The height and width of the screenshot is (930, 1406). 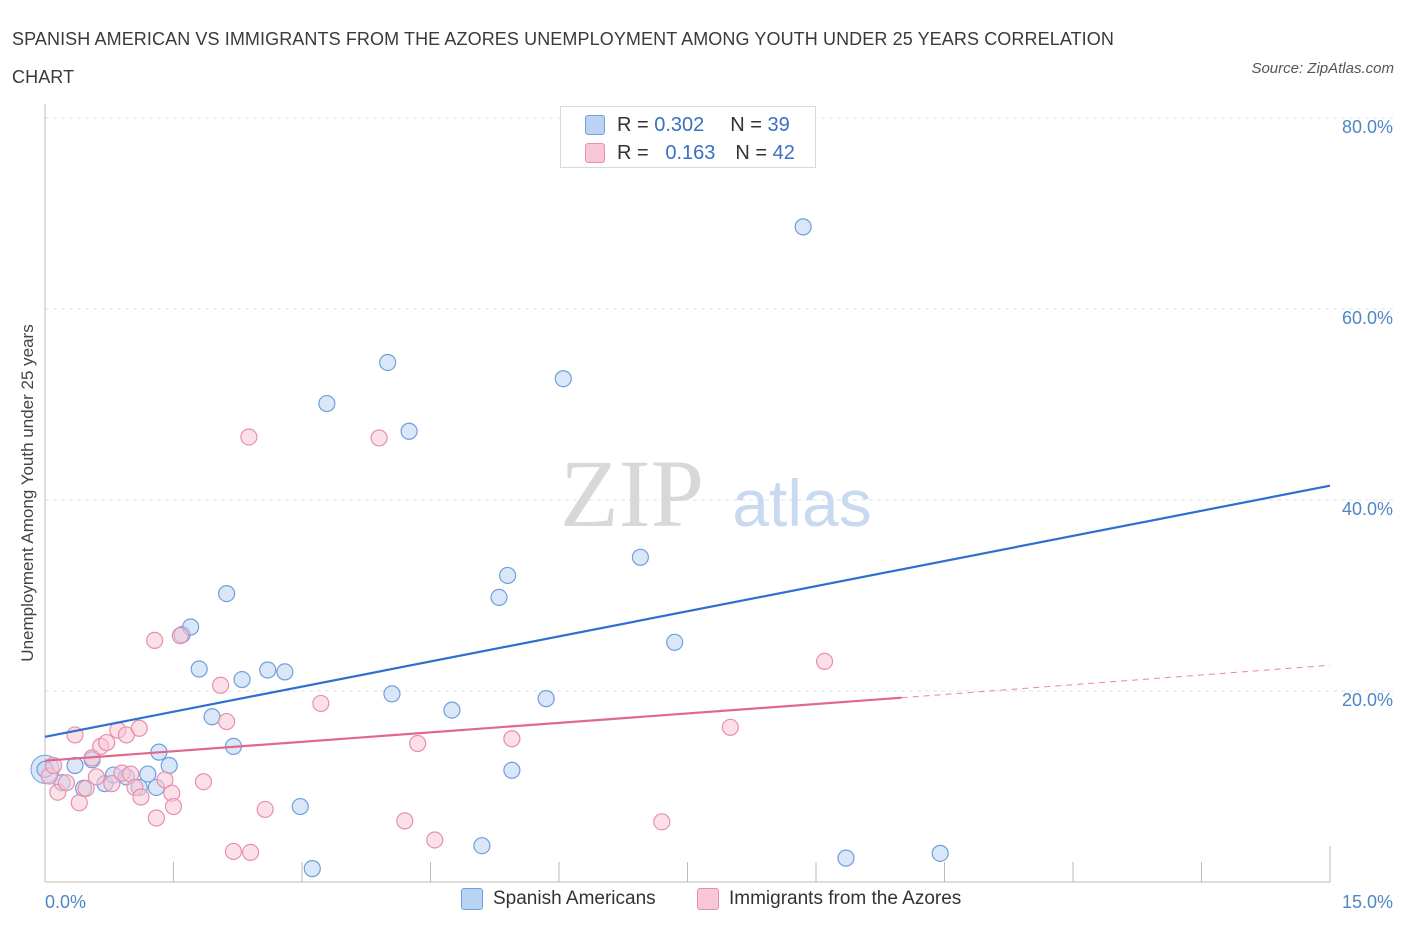 What do you see at coordinates (632, 493) in the screenshot?
I see `watermark-zip: ZIP` at bounding box center [632, 493].